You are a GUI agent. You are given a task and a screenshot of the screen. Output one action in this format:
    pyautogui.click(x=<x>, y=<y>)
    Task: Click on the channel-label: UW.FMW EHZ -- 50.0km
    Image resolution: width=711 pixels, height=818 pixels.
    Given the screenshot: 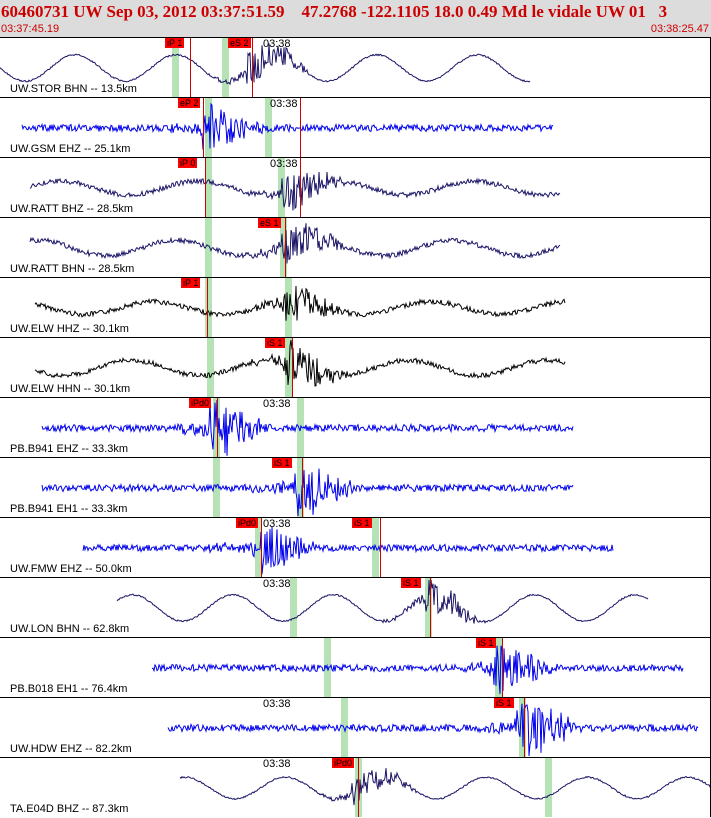 What is the action you would take?
    pyautogui.click(x=71, y=569)
    